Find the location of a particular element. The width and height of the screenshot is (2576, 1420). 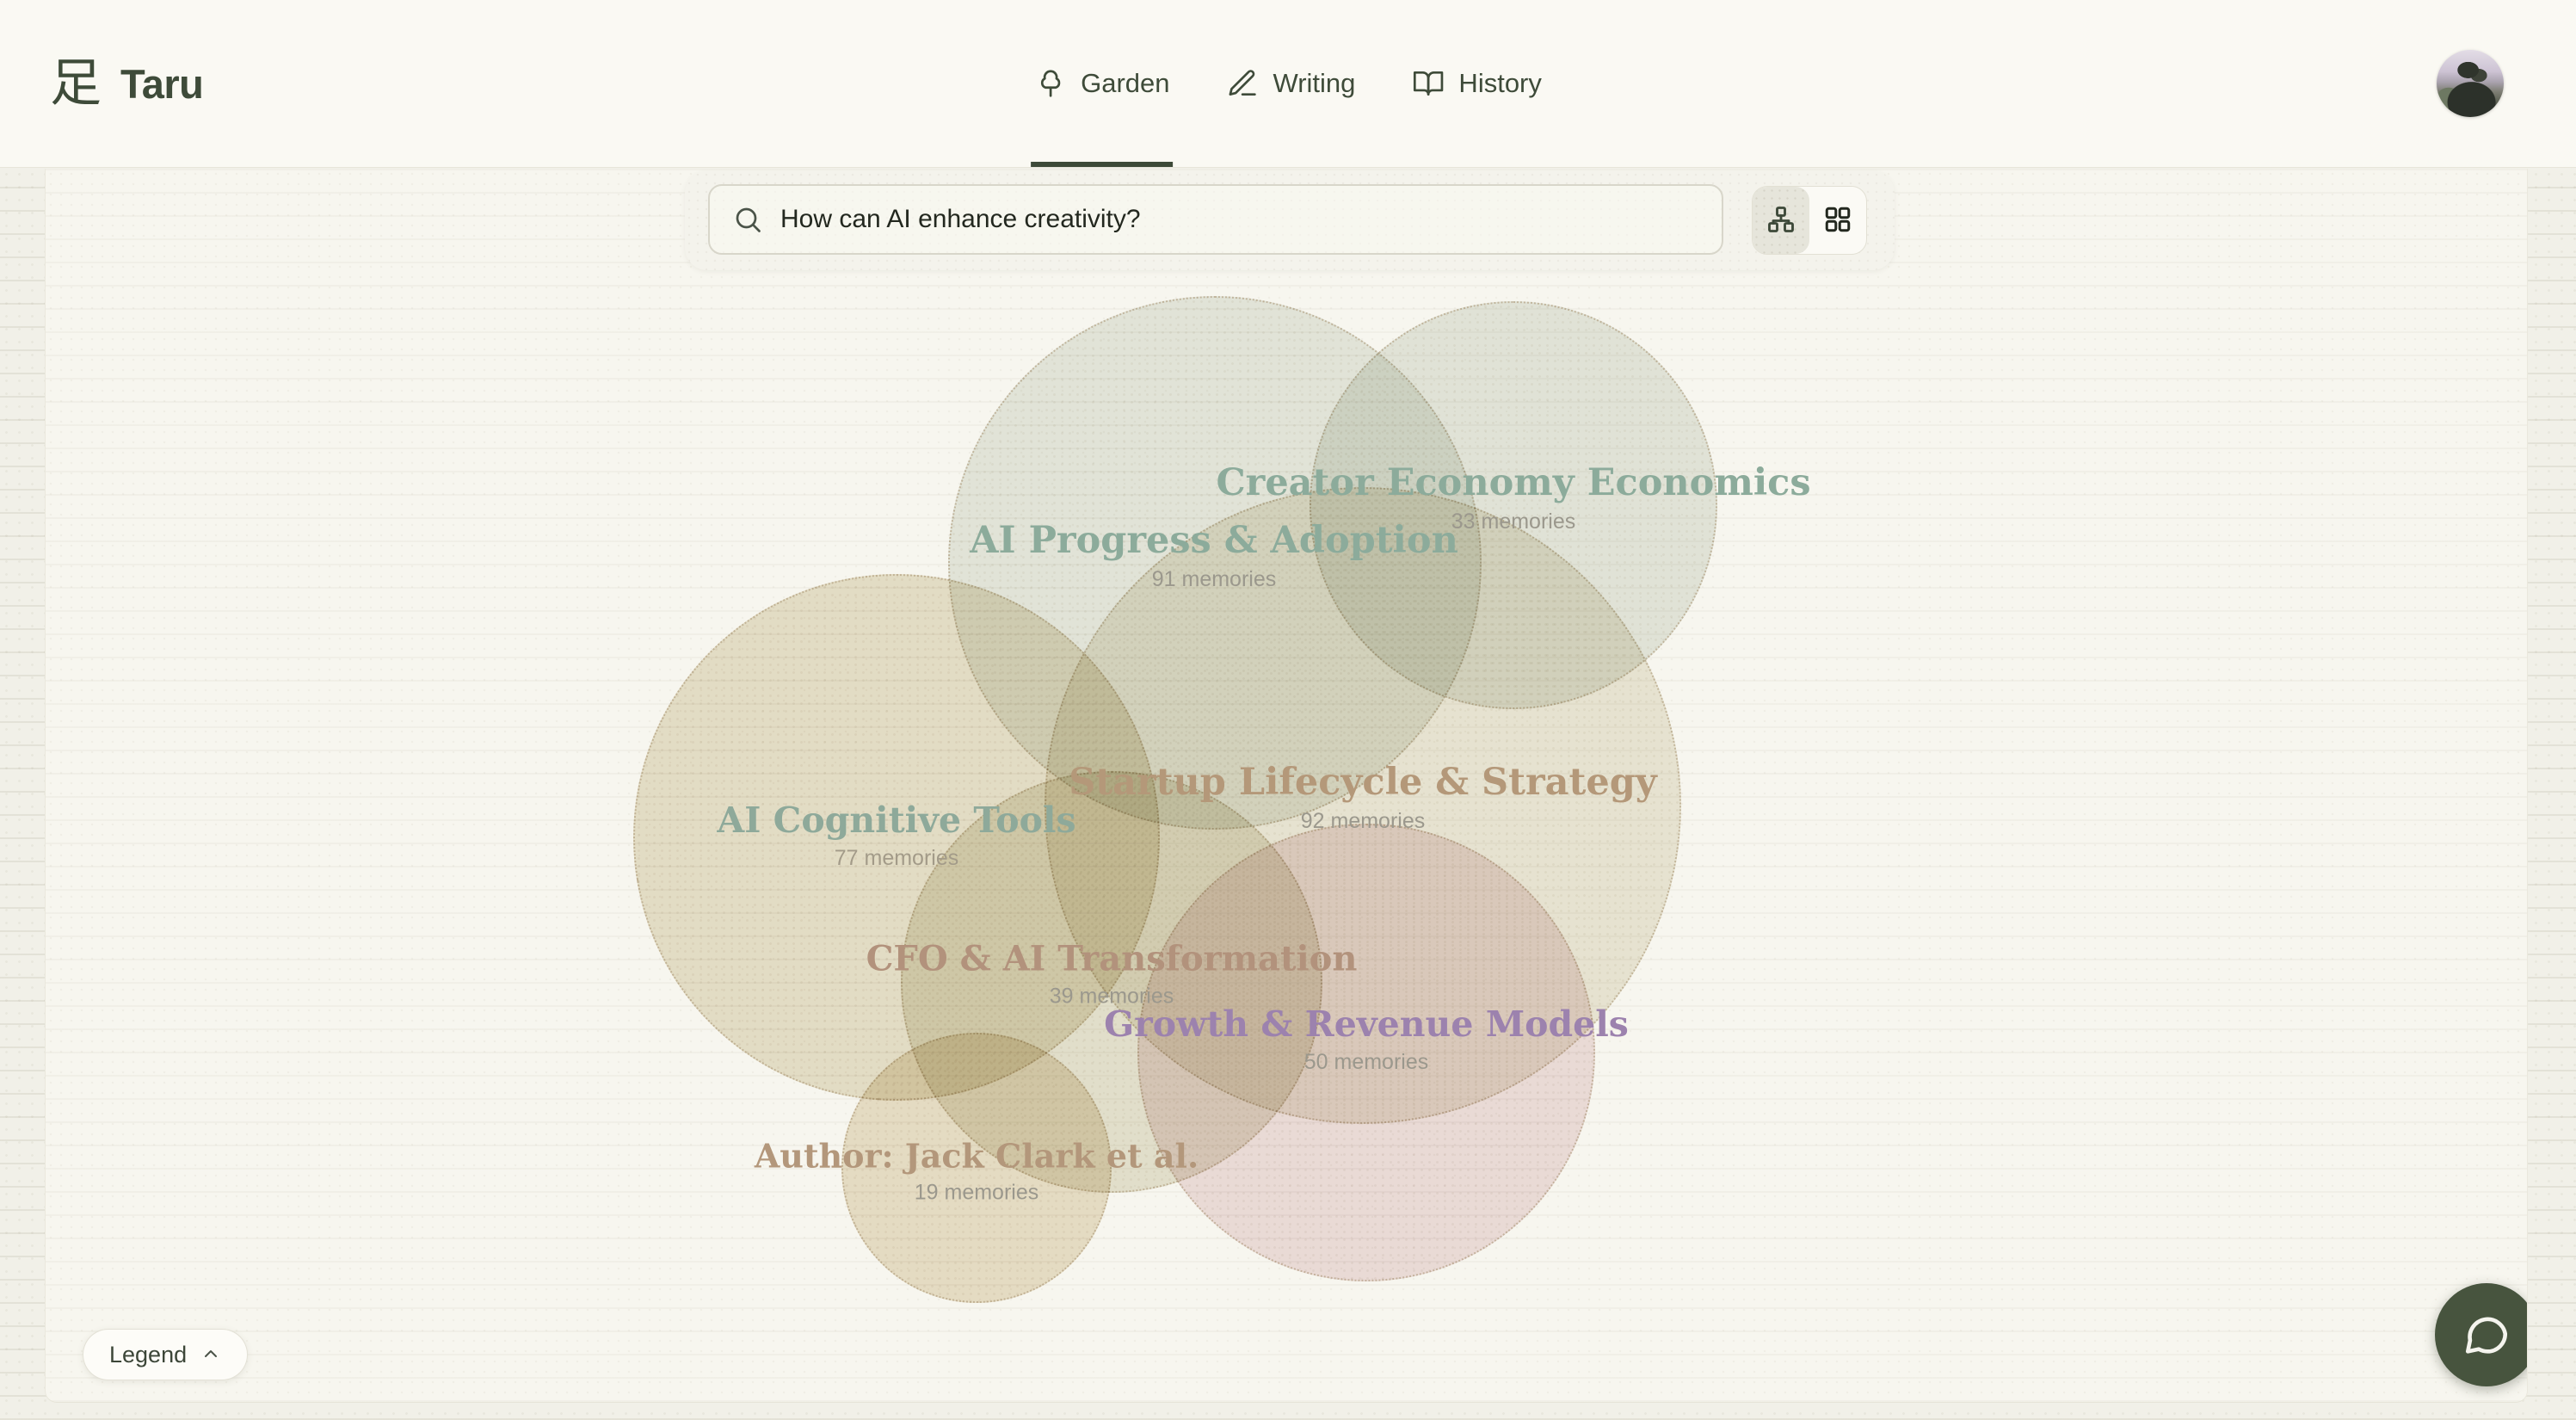

legend-label: Legend is located at coordinates (148, 1354).